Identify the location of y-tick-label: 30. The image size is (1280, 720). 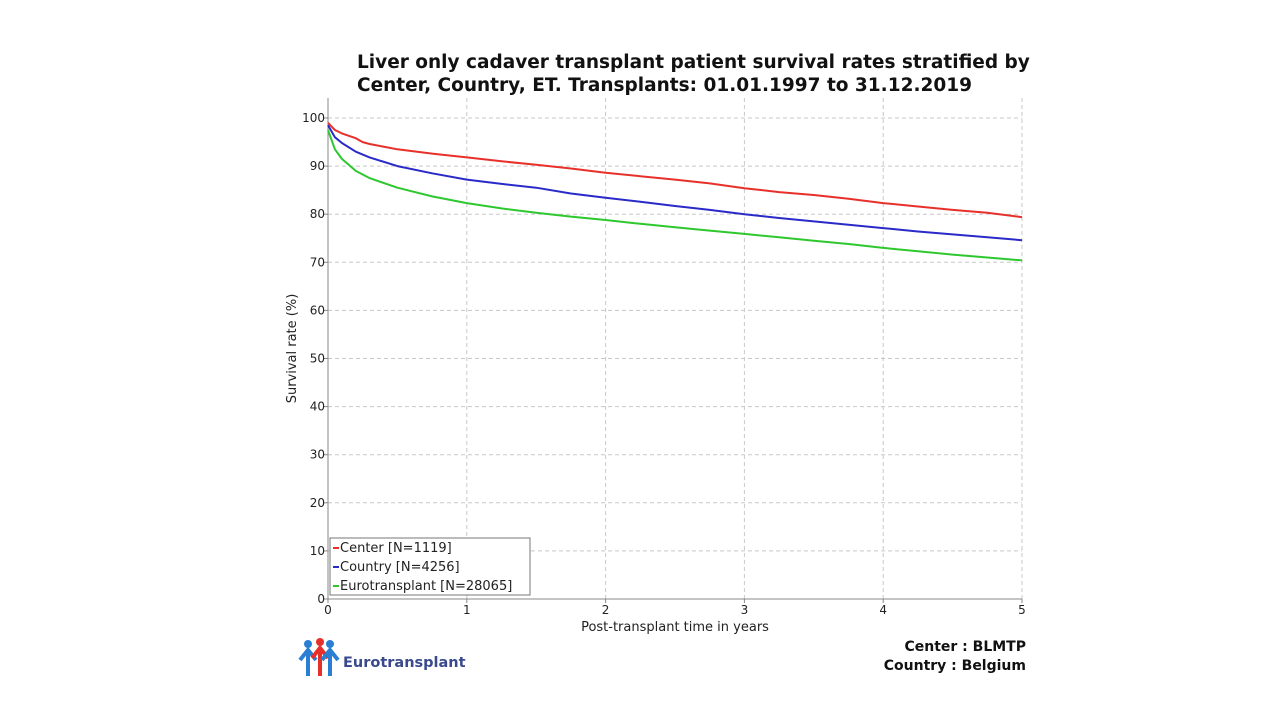
(317, 455).